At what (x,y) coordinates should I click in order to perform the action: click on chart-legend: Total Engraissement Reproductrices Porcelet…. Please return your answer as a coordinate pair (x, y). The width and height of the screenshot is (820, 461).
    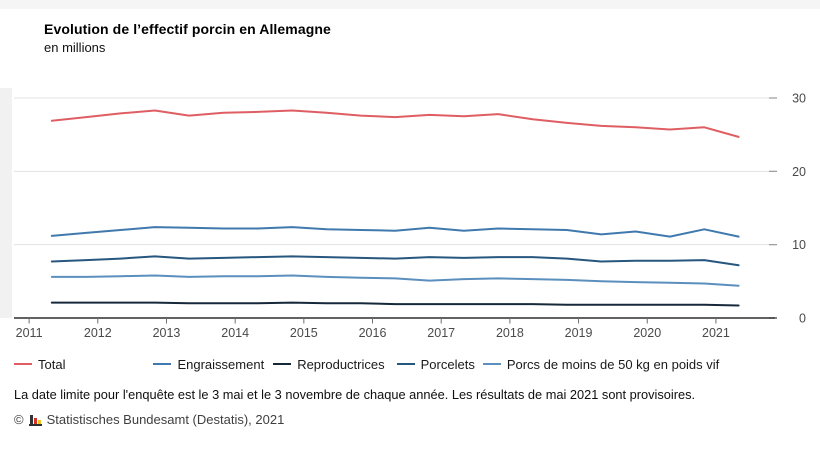
    Looking at the image, I should click on (366, 364).